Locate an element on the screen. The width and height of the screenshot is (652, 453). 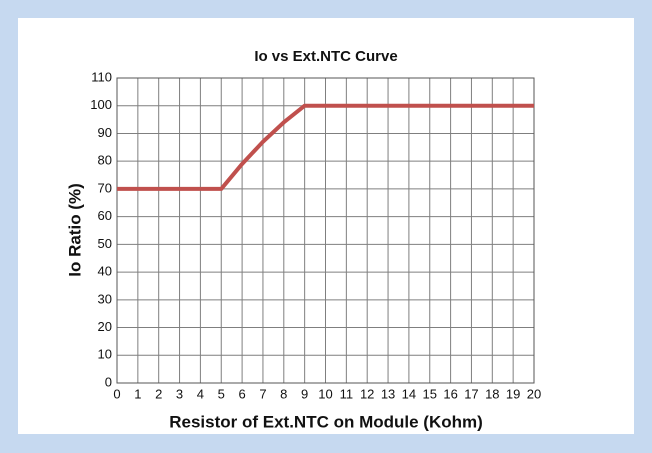
x-tick-label: 10 is located at coordinates (325, 393).